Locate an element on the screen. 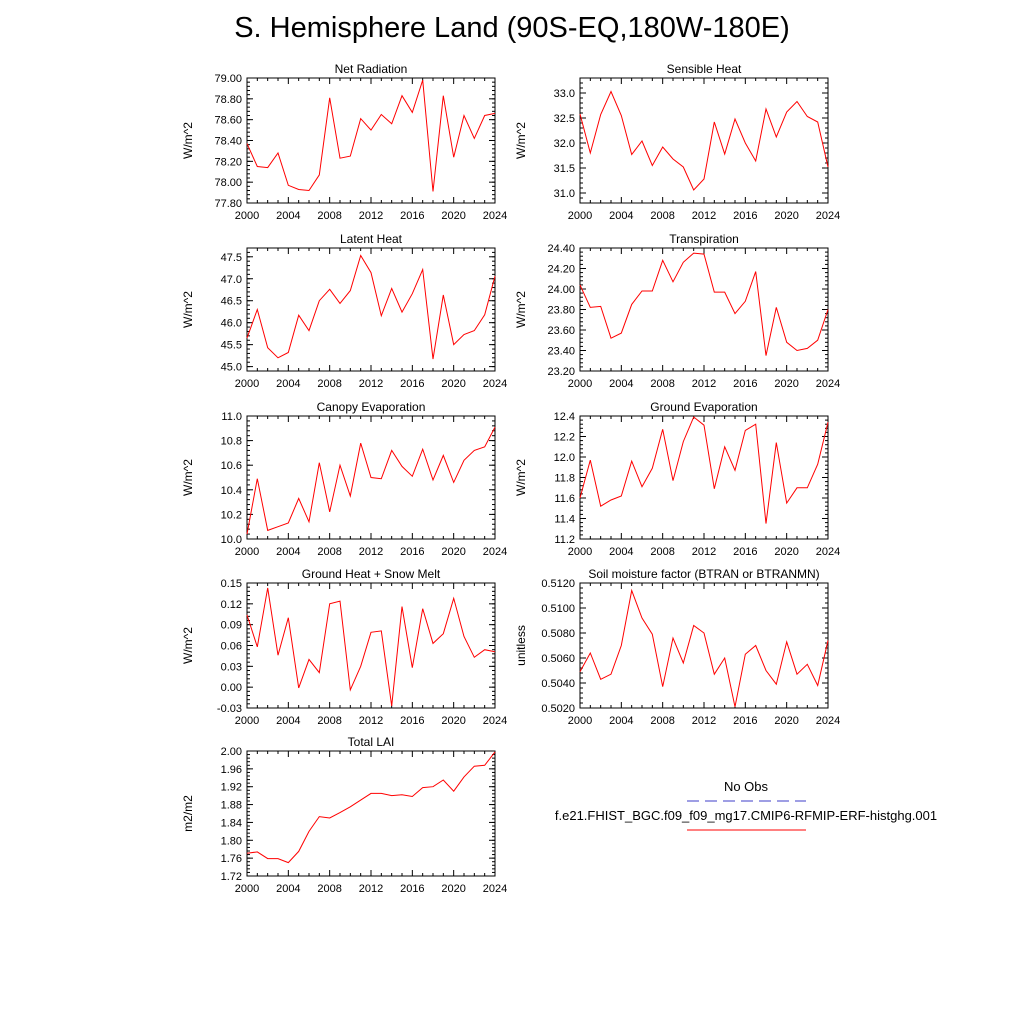 This screenshot has width=1024, height=1024. y-tick-label: 0.5040 is located at coordinates (558, 684).